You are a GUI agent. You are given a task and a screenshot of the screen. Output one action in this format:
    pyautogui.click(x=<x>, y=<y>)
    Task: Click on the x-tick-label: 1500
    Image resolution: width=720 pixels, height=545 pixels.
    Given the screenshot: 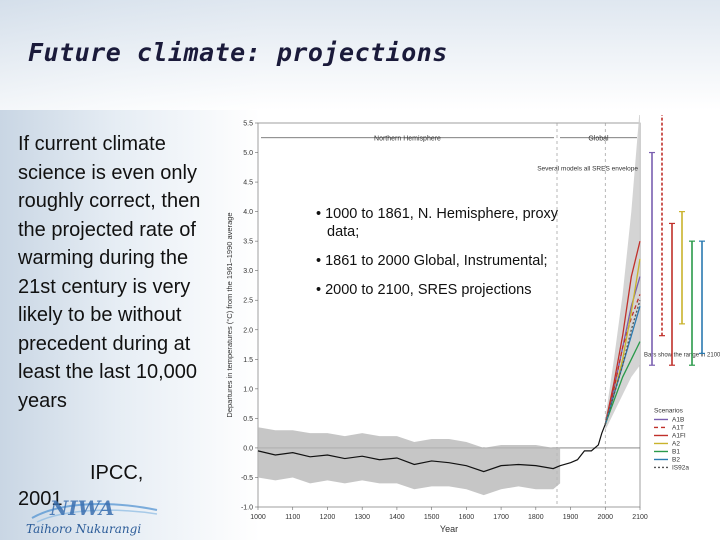 What is the action you would take?
    pyautogui.click(x=432, y=517)
    